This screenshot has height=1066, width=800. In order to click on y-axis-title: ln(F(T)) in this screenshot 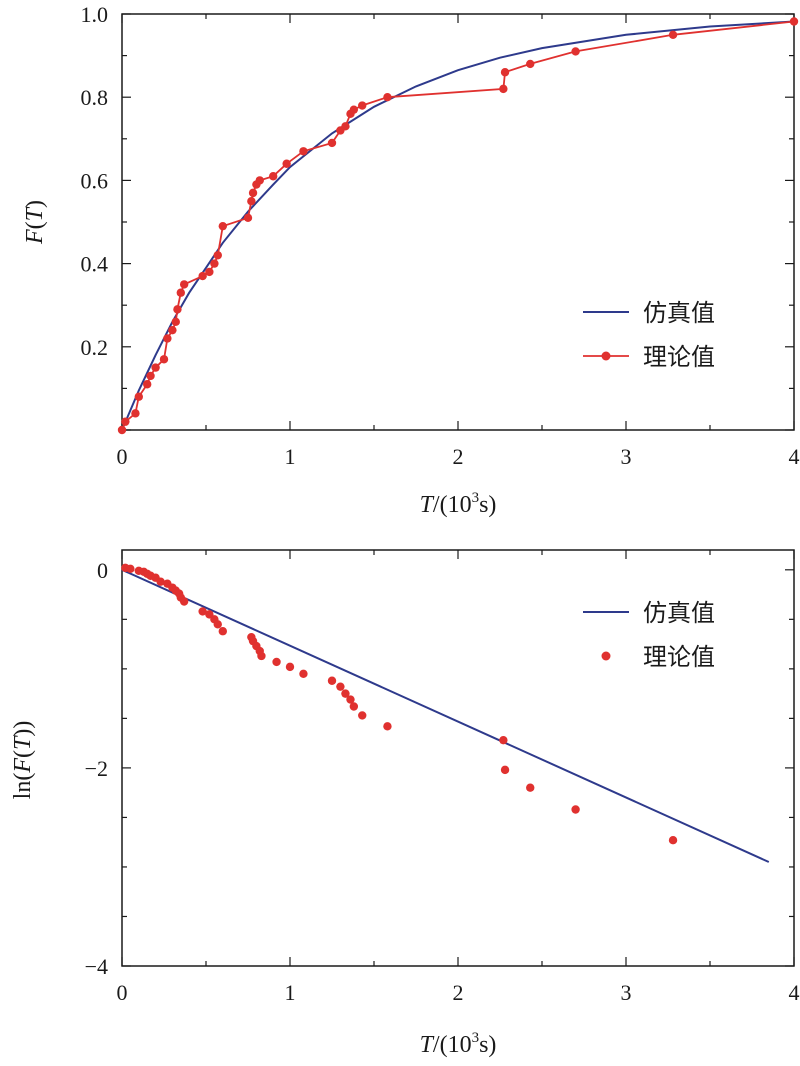, I will do `click(23, 760)`.